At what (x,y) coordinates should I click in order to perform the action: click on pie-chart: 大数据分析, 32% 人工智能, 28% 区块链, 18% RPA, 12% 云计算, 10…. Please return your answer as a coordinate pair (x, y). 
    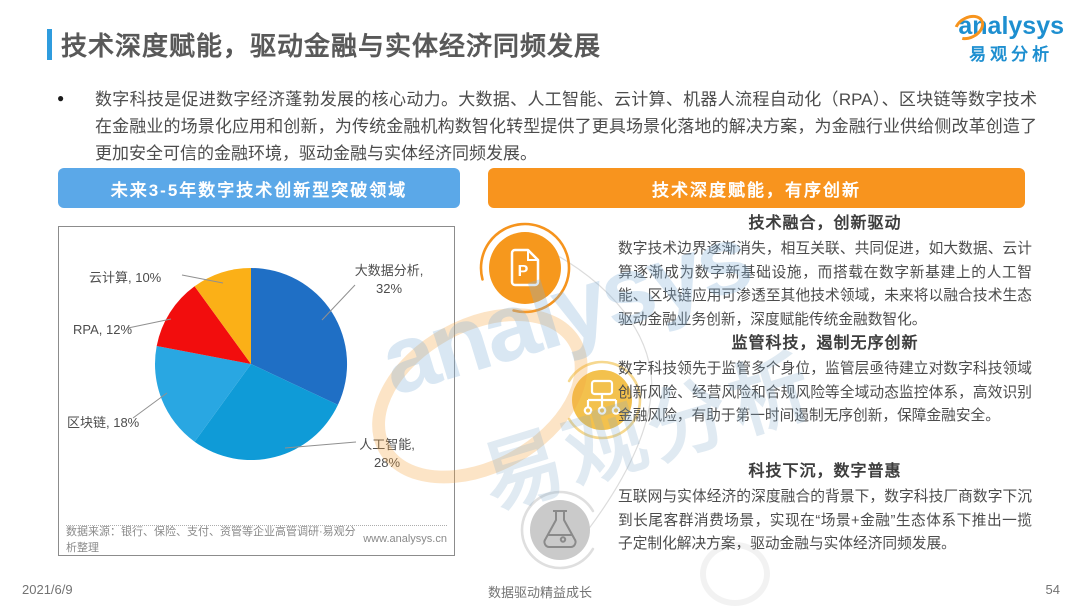
    Looking at the image, I should click on (245, 366).